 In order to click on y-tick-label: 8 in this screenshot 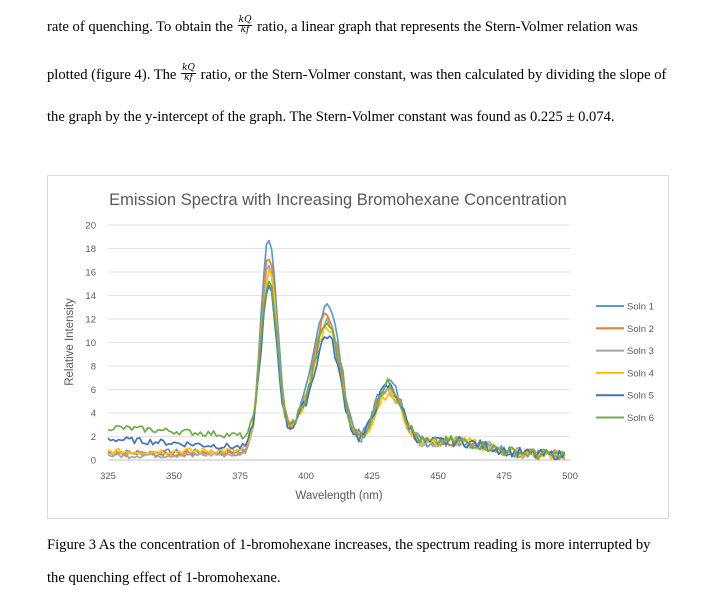, I will do `click(93, 367)`.